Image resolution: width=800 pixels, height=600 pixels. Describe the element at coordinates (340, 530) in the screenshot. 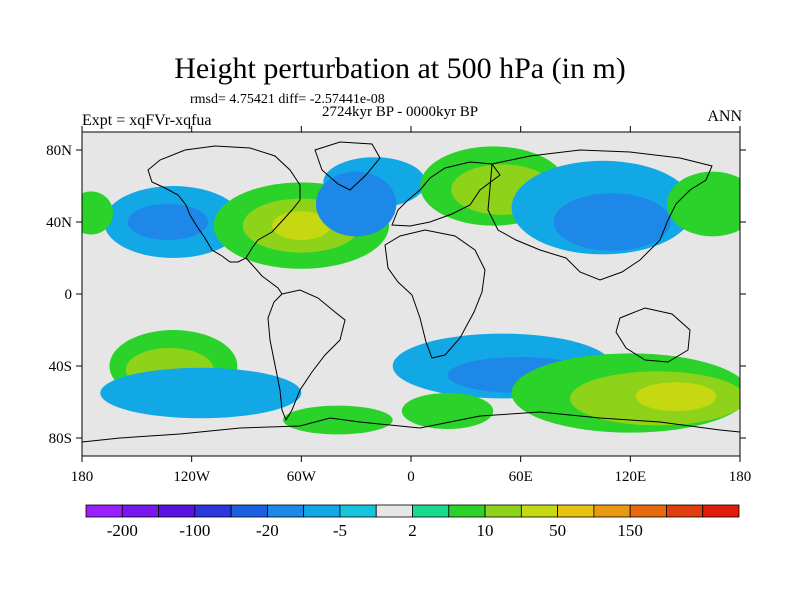

I see `colorbar-label: -5` at that location.